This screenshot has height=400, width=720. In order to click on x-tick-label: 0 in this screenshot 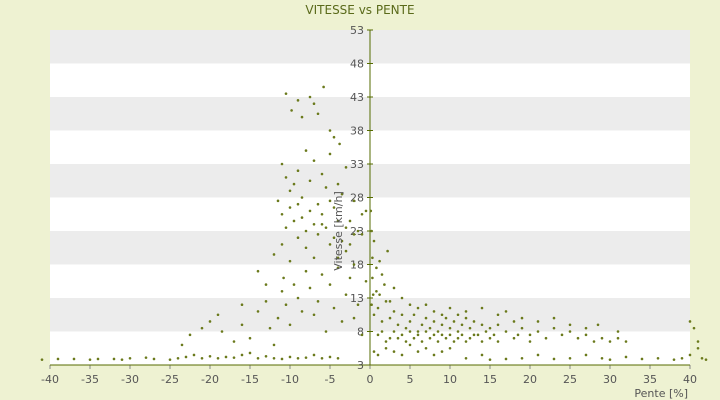, I will do `click(370, 379)`.